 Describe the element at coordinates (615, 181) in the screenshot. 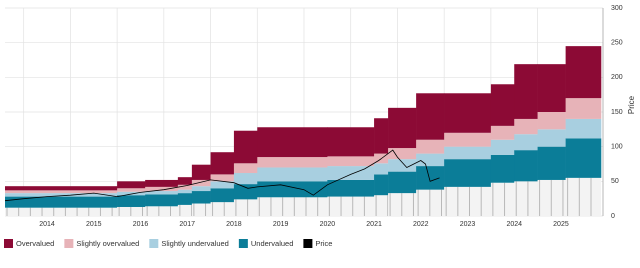

I see `y-tick-label: 50` at that location.